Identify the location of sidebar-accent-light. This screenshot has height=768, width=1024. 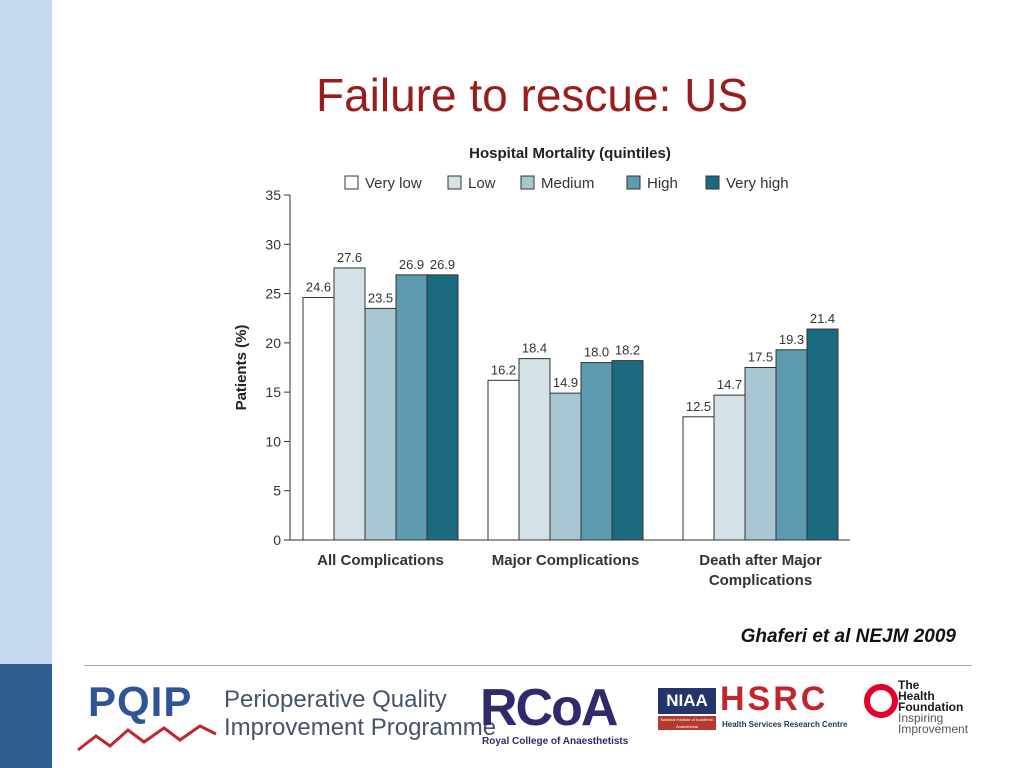
(26, 332).